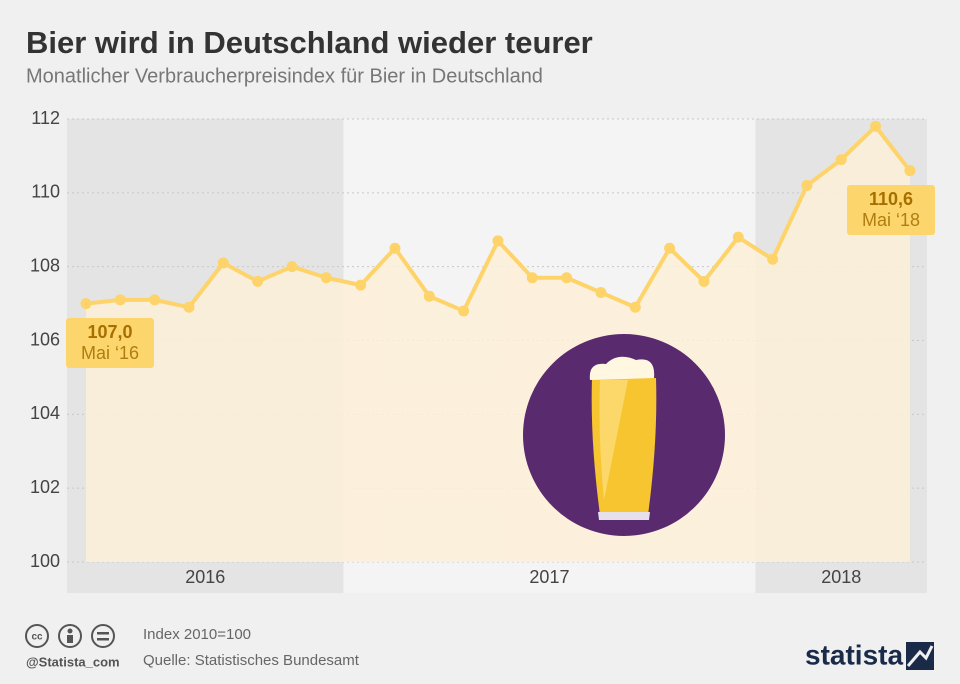 The image size is (960, 684). What do you see at coordinates (110, 353) in the screenshot?
I see `date-label: Mai ‘16` at bounding box center [110, 353].